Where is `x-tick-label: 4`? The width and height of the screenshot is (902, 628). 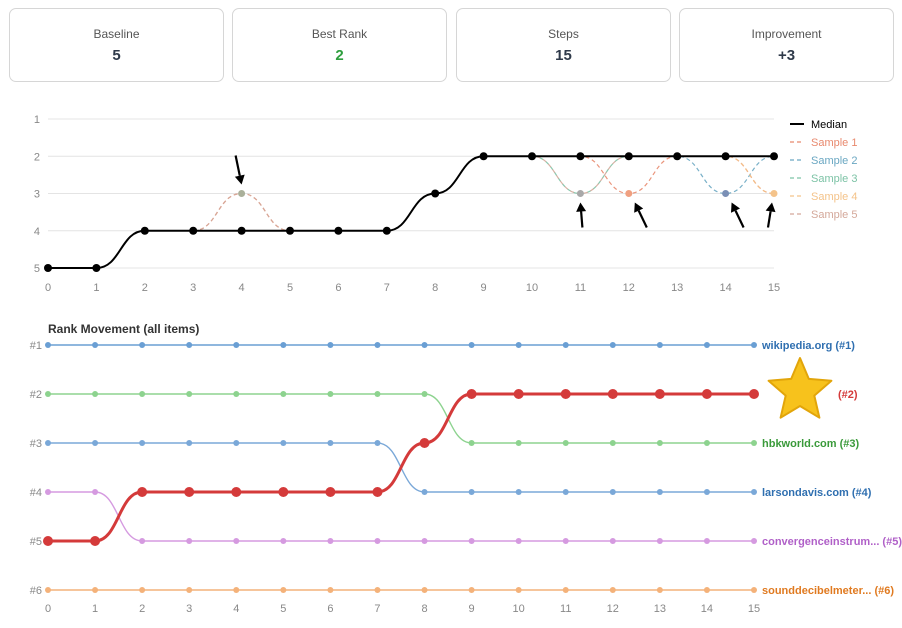
x-tick-label: 4 is located at coordinates (242, 288).